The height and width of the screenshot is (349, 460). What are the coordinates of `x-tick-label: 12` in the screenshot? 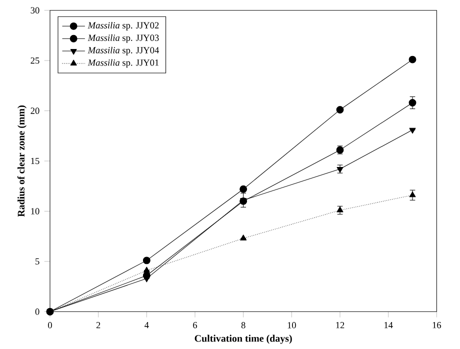 It's located at (340, 325).